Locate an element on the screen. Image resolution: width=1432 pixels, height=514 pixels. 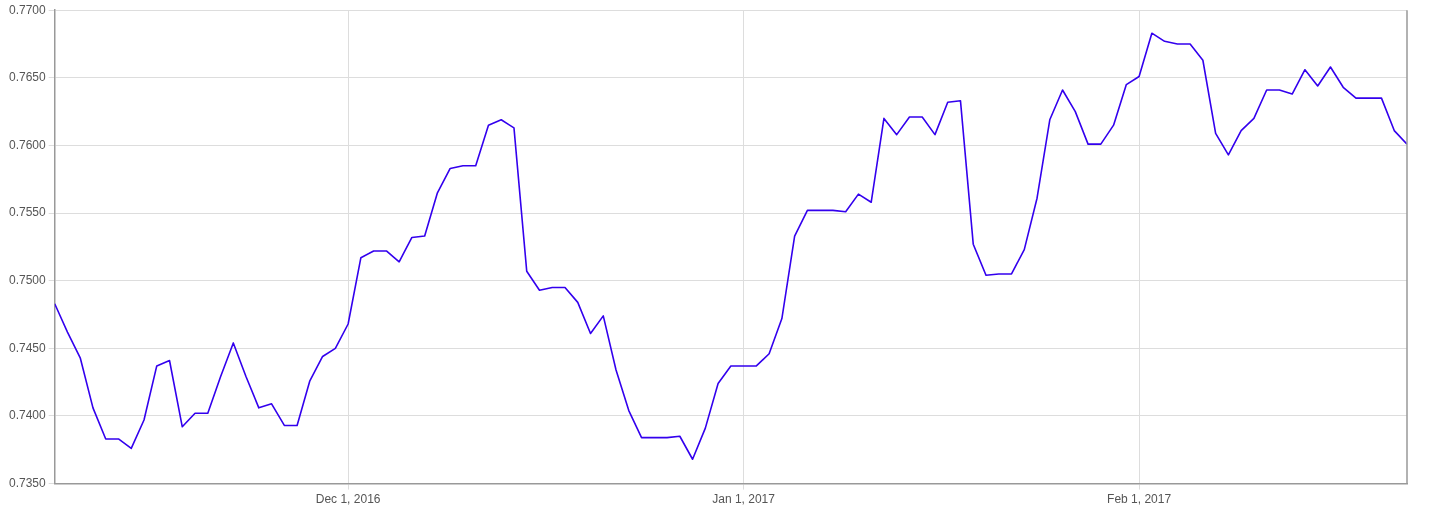
x-tick-label: Feb 1, 2017 is located at coordinates (1139, 499).